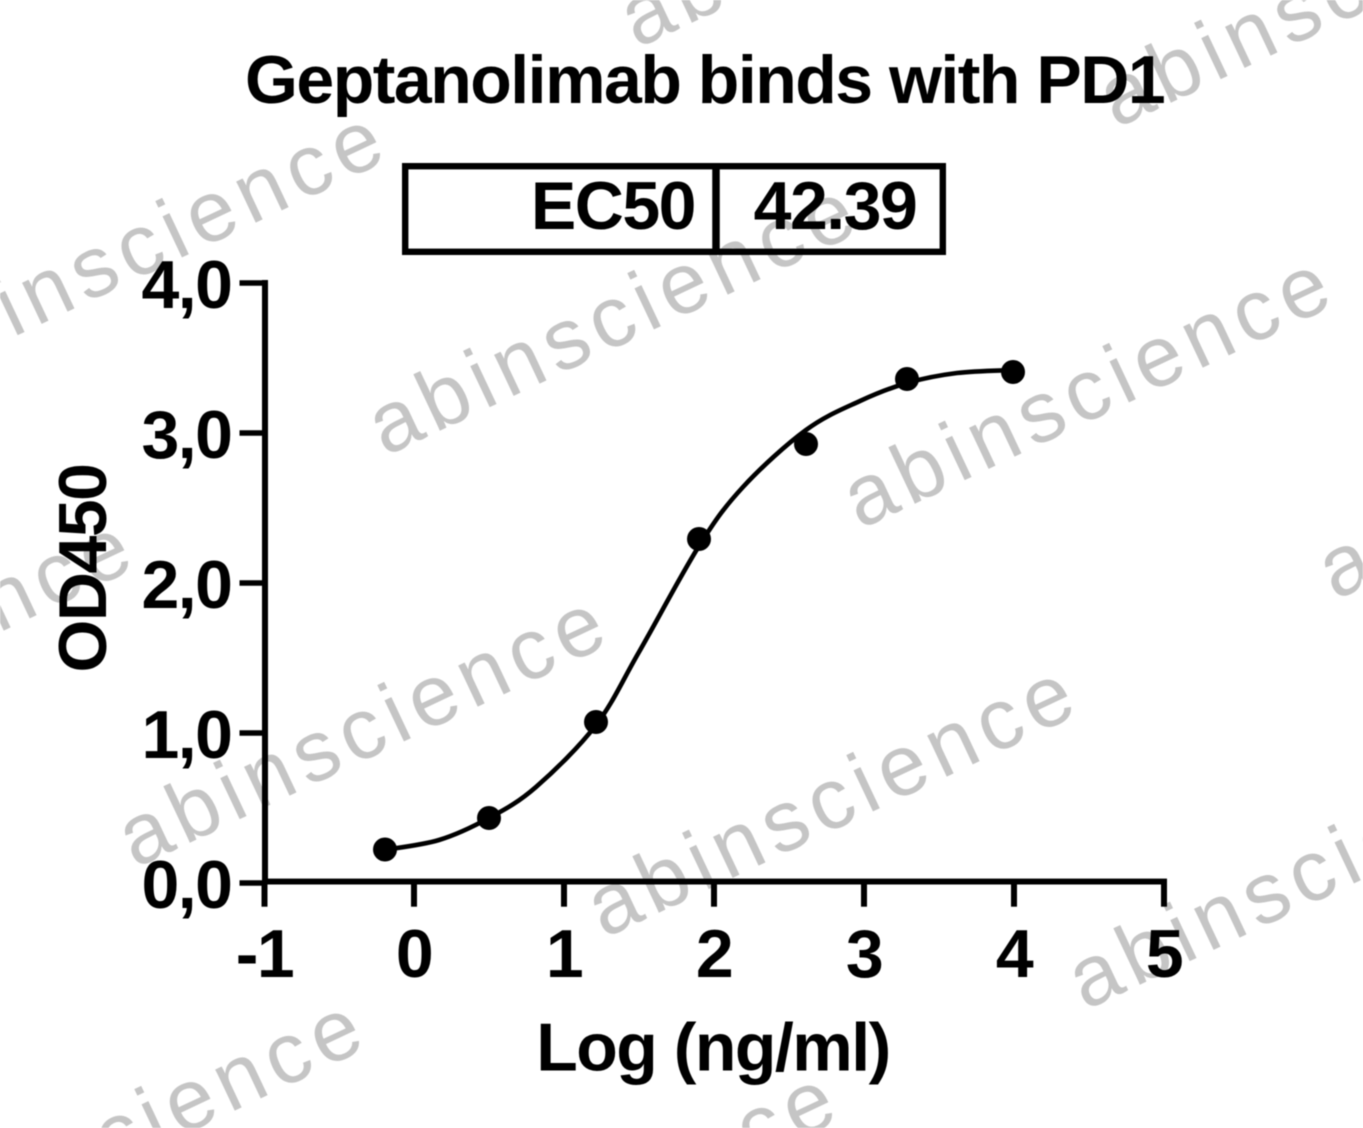 This screenshot has height=1128, width=1363. What do you see at coordinates (414, 954) in the screenshot?
I see `svg-text: 0` at bounding box center [414, 954].